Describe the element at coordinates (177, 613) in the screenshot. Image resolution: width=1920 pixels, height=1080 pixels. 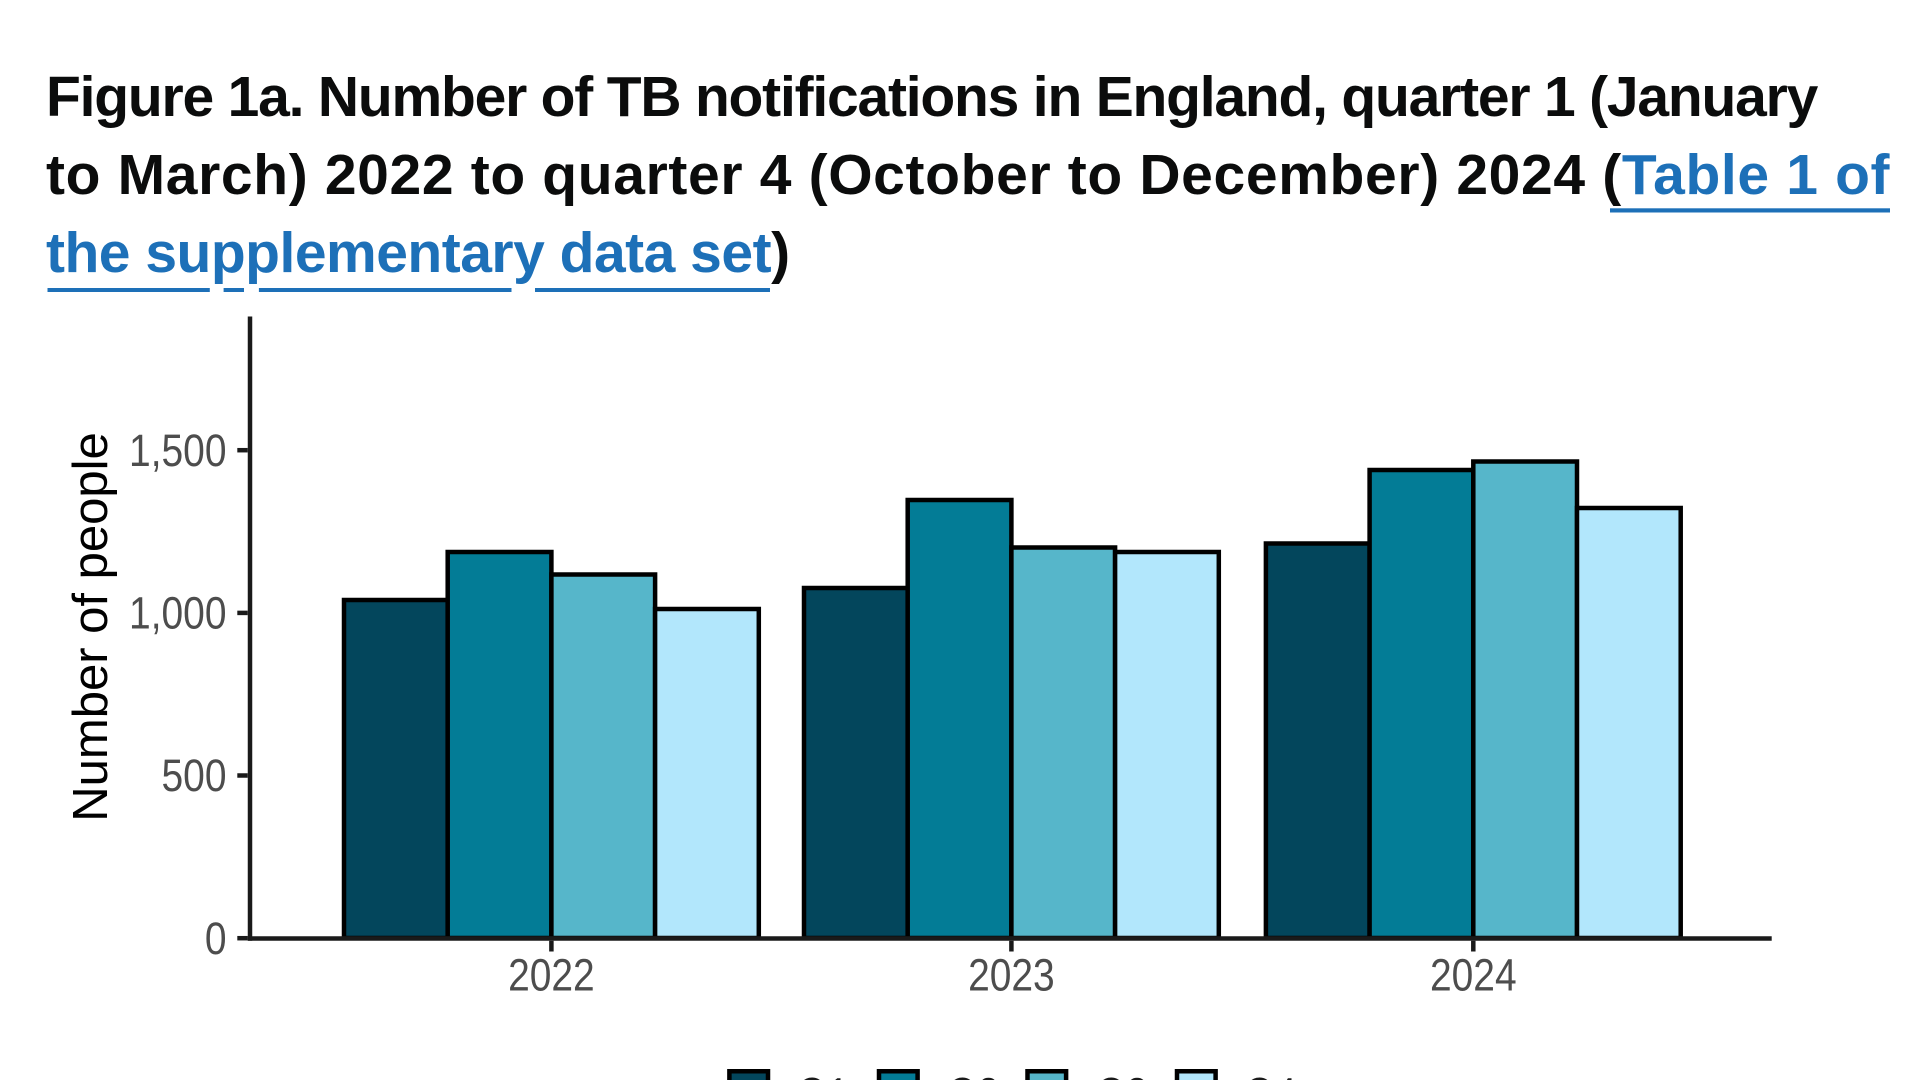
I see `svg-text: 1,000` at that location.